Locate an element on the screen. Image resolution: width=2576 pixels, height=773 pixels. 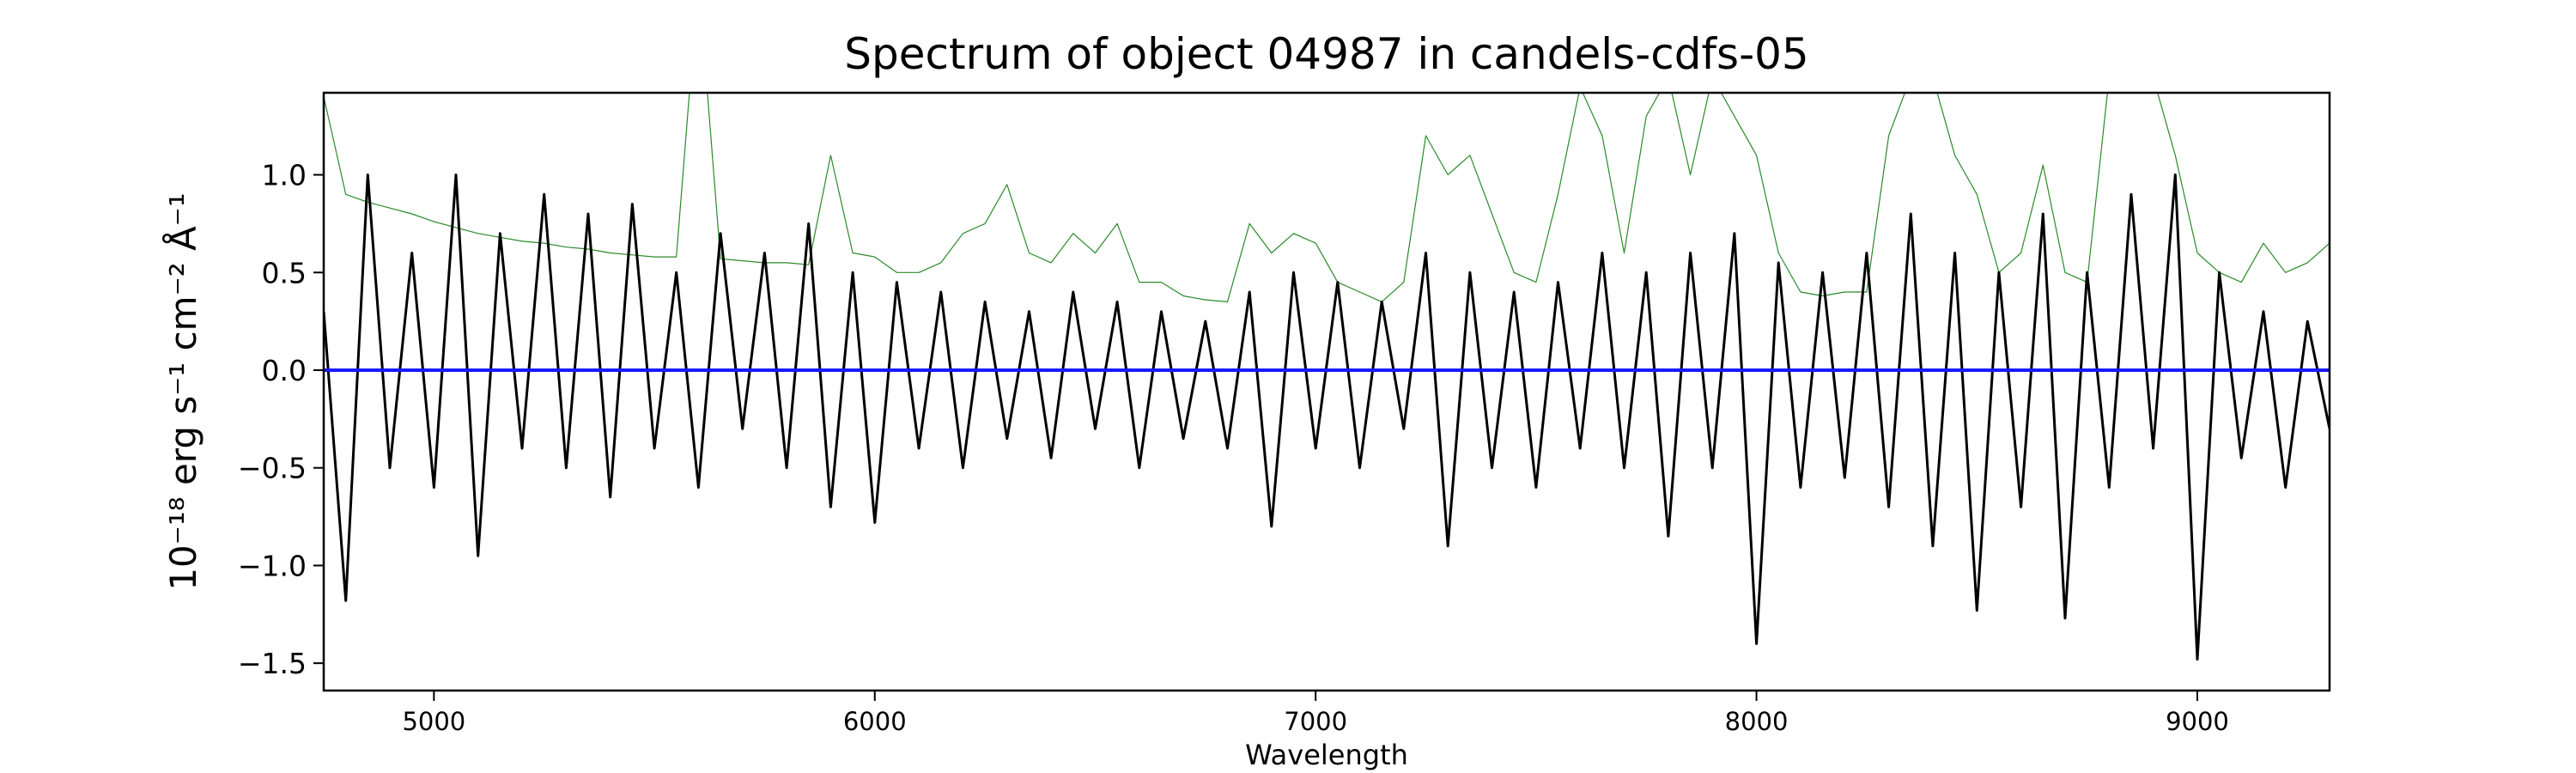
x-tick-label: 5000 is located at coordinates (433, 721).